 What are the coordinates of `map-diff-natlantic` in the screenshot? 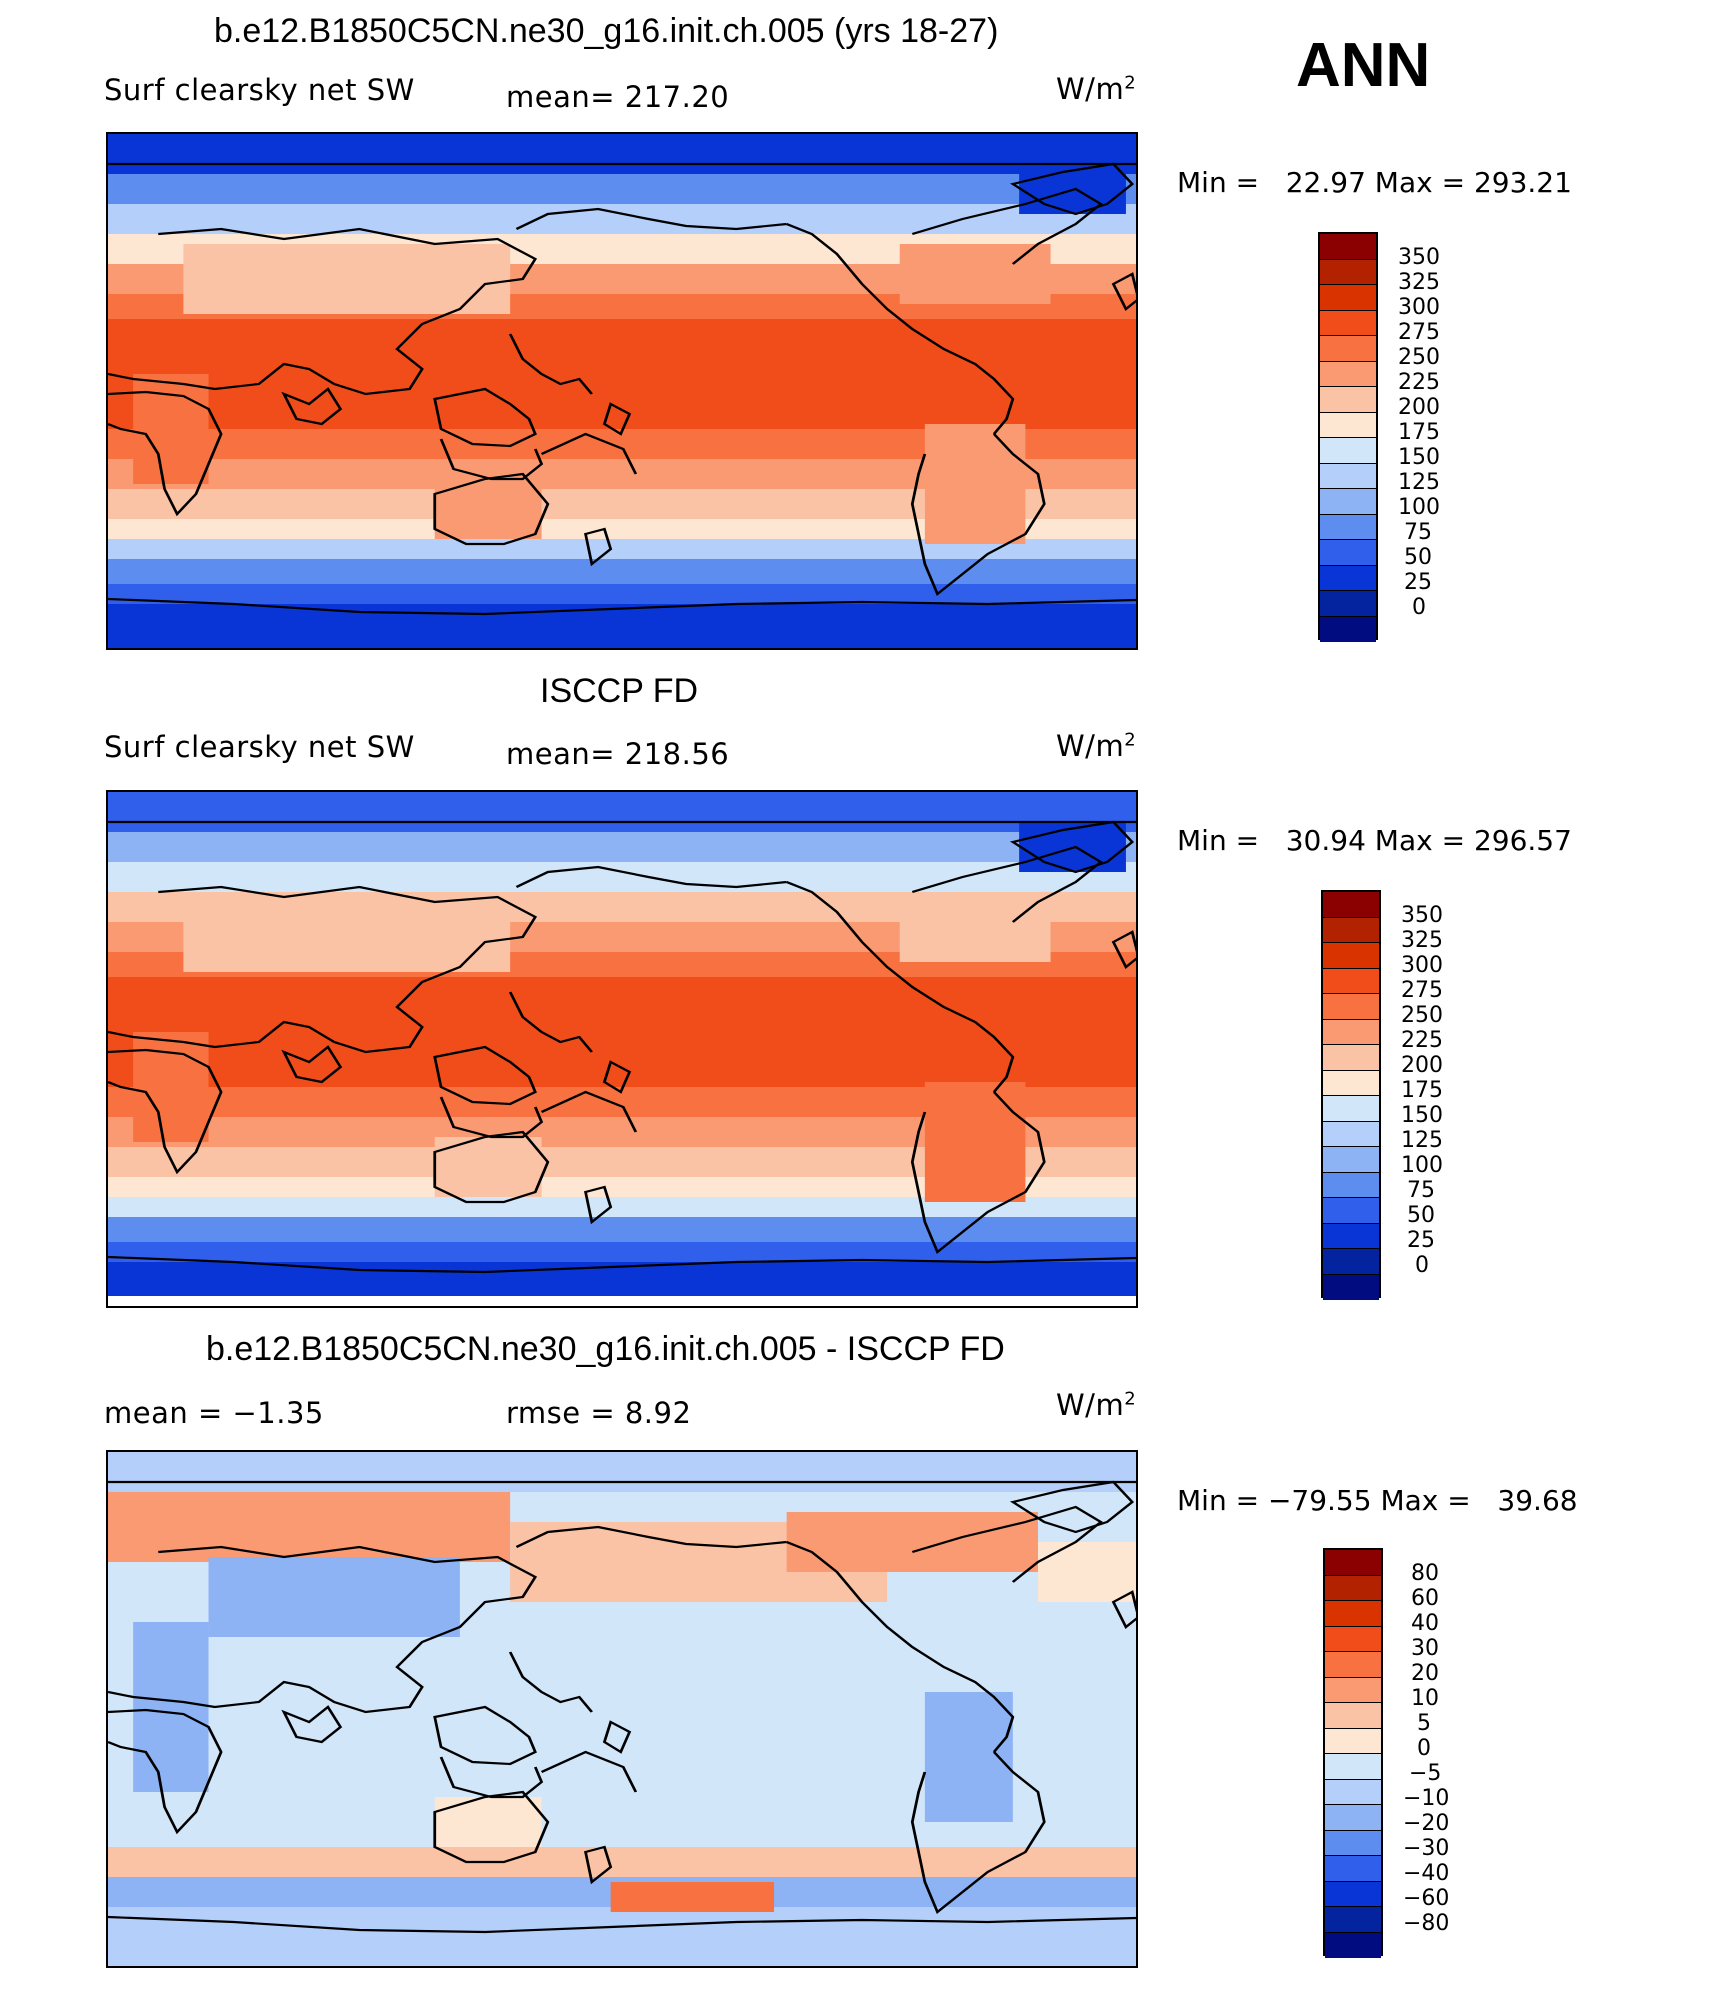 It's located at (1086, 1572).